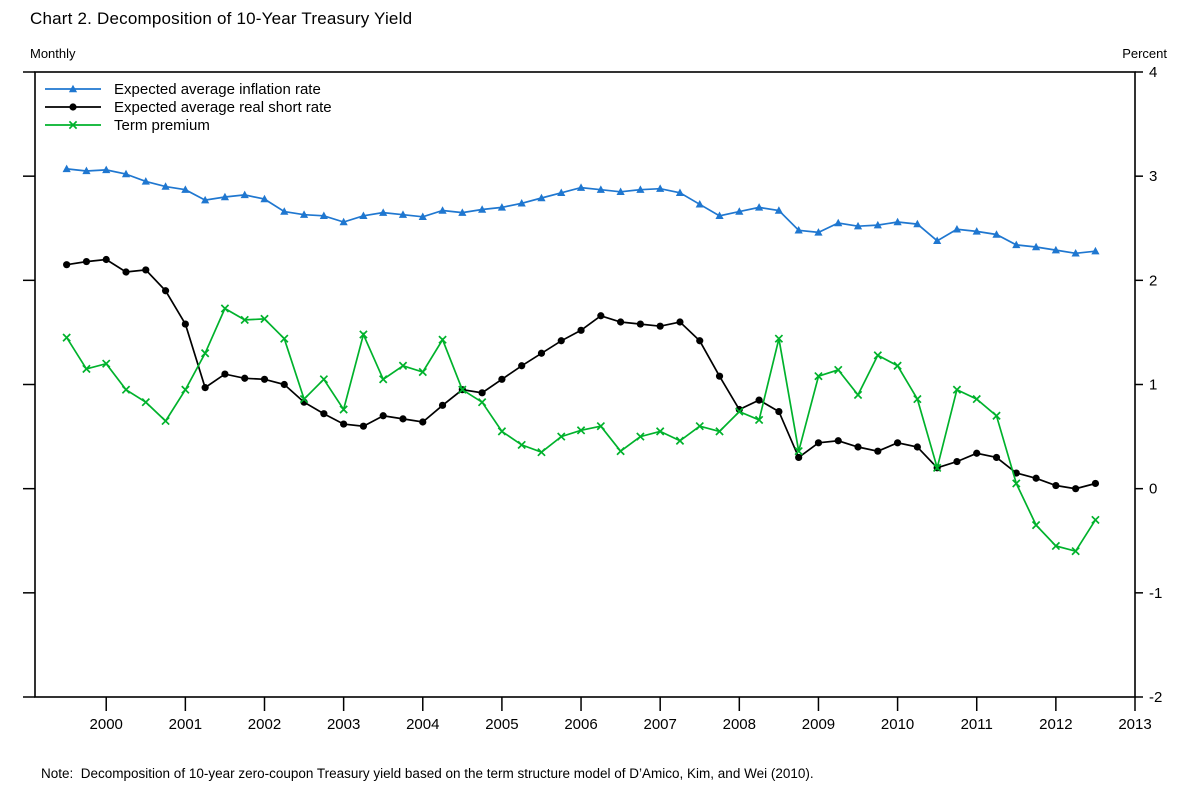 This screenshot has height=791, width=1200. What do you see at coordinates (818, 724) in the screenshot?
I see `x-tick-label: 2009` at bounding box center [818, 724].